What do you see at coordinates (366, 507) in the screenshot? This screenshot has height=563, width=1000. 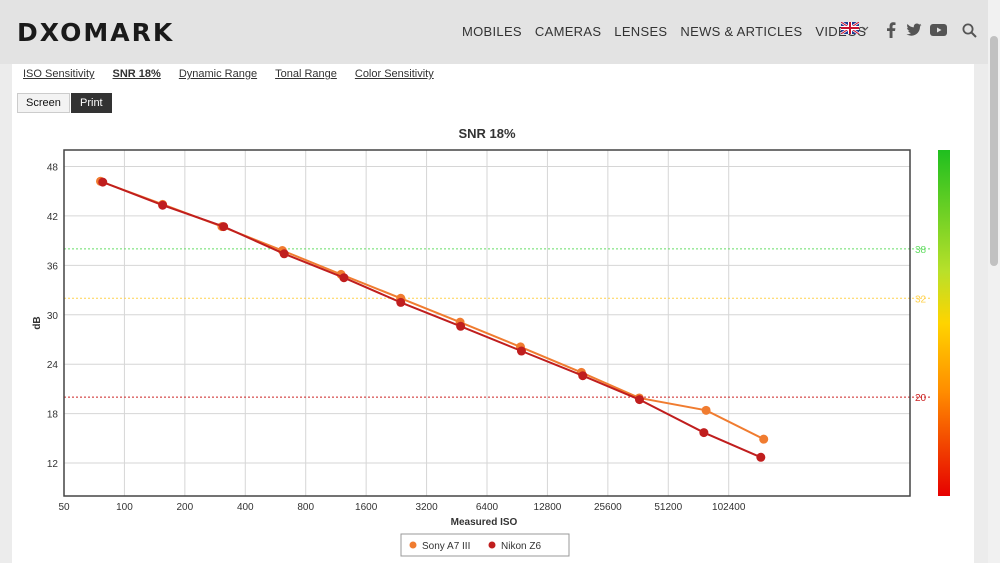 I see `x-tick-label: 1600` at bounding box center [366, 507].